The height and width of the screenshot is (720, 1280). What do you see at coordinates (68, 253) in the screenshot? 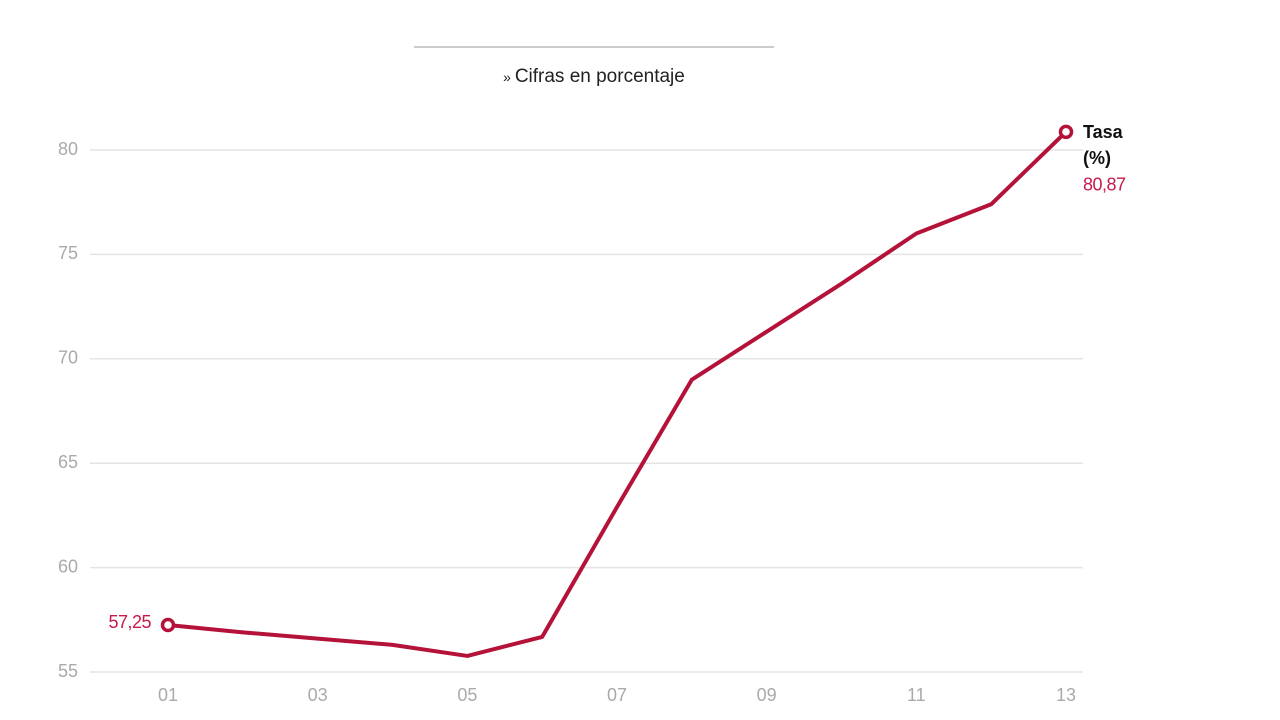
I see `y-tick-label: 75` at bounding box center [68, 253].